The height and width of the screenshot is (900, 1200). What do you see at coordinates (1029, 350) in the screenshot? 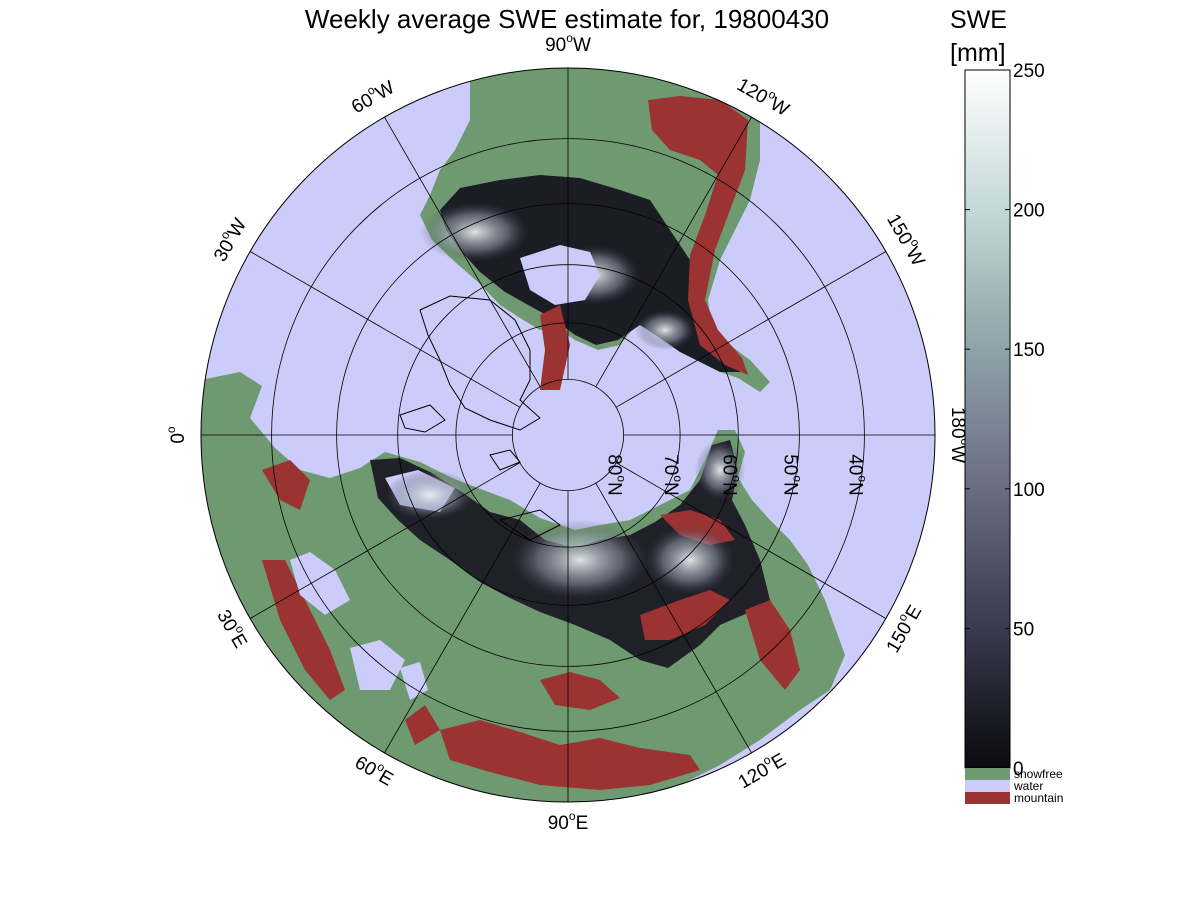
I see `colorbar-tick-label: 150` at bounding box center [1029, 350].